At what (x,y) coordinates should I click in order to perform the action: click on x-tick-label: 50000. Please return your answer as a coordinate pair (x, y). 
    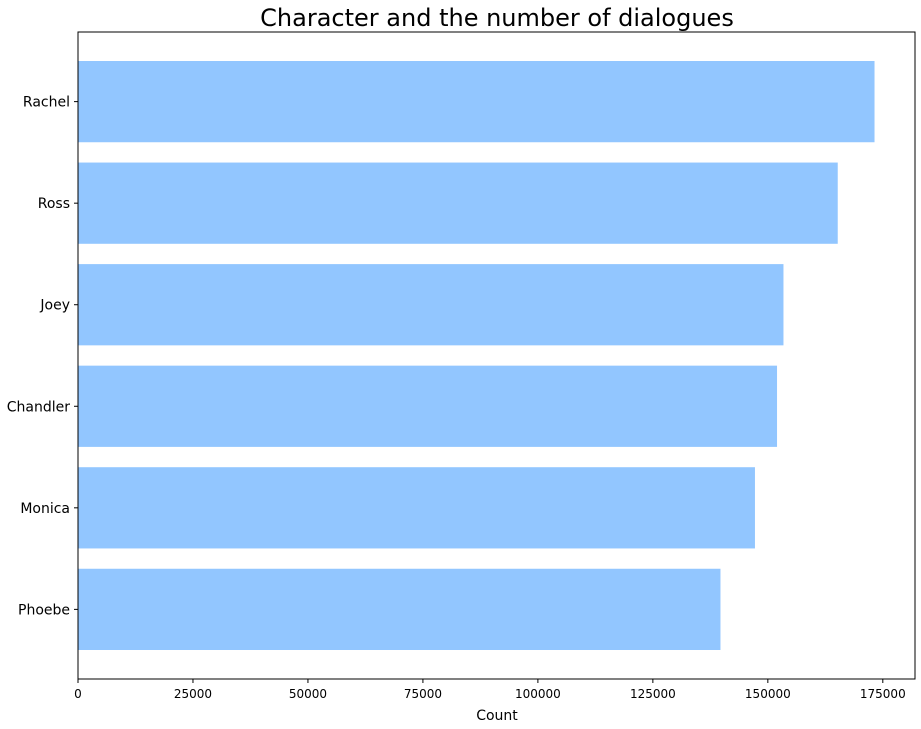
    Looking at the image, I should click on (308, 694).